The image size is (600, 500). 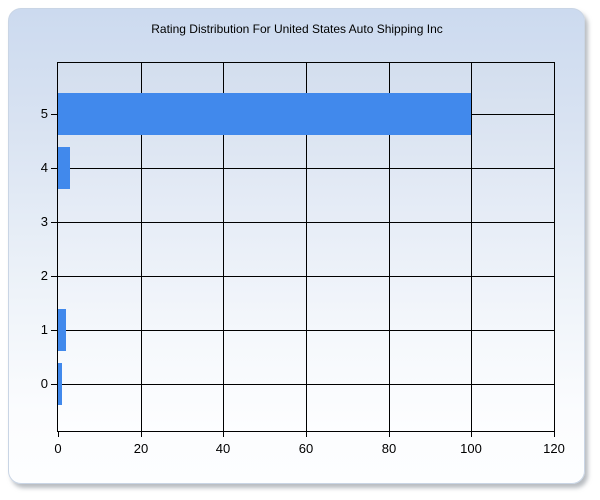 I want to click on x-tick-label-60: 60, so click(x=306, y=448).